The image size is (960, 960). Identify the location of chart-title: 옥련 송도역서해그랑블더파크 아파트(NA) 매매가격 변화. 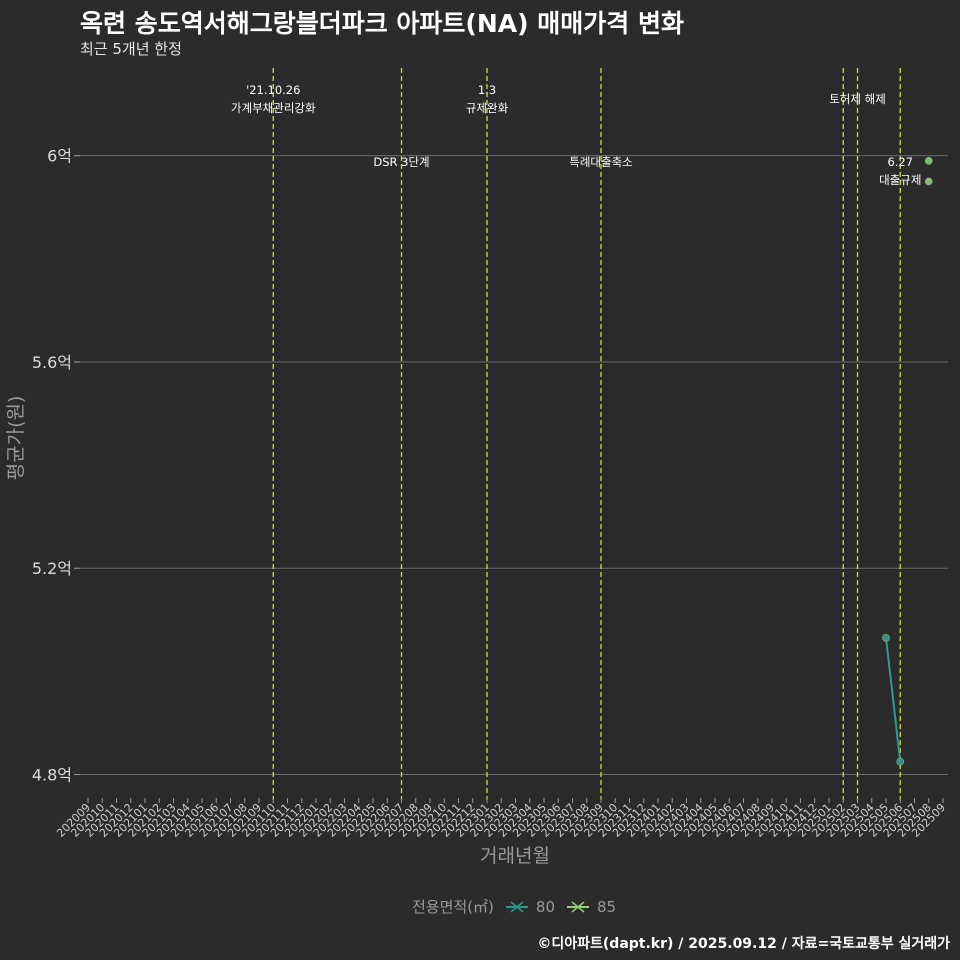
(382, 23).